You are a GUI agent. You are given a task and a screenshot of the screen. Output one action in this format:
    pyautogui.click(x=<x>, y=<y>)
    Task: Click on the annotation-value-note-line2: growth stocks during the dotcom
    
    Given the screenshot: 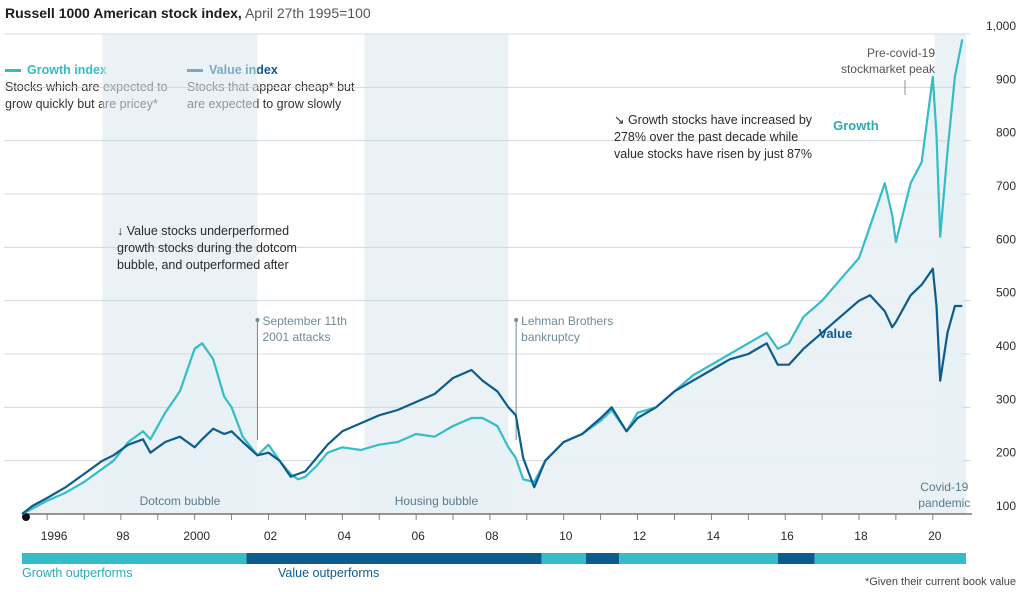 What is the action you would take?
    pyautogui.click(x=207, y=248)
    